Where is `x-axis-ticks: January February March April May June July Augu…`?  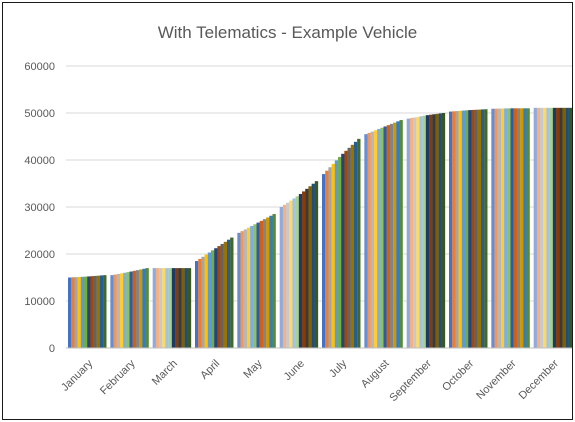 x-axis-ticks: January February March April May June July Augu… is located at coordinates (310, 380).